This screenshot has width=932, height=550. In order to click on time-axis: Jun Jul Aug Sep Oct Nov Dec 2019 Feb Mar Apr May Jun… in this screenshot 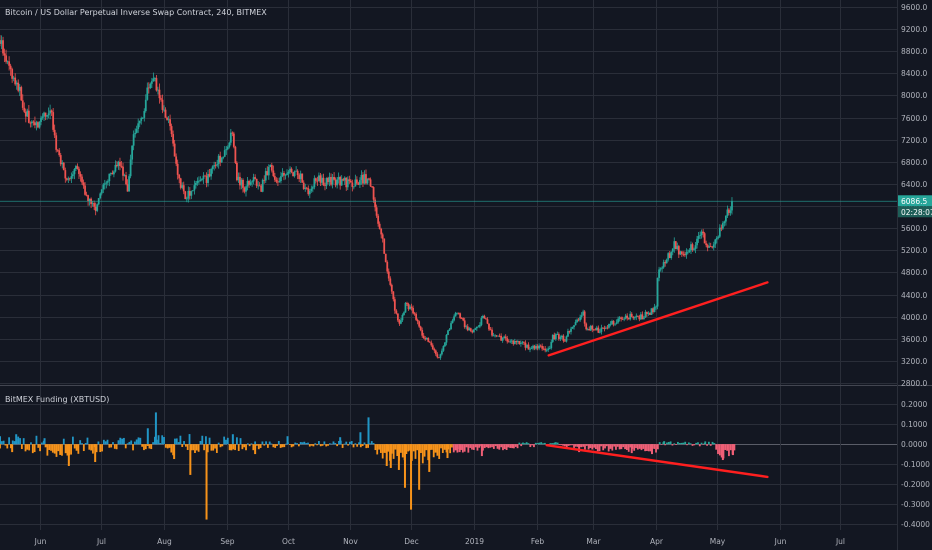, I will do `click(439, 541)`.